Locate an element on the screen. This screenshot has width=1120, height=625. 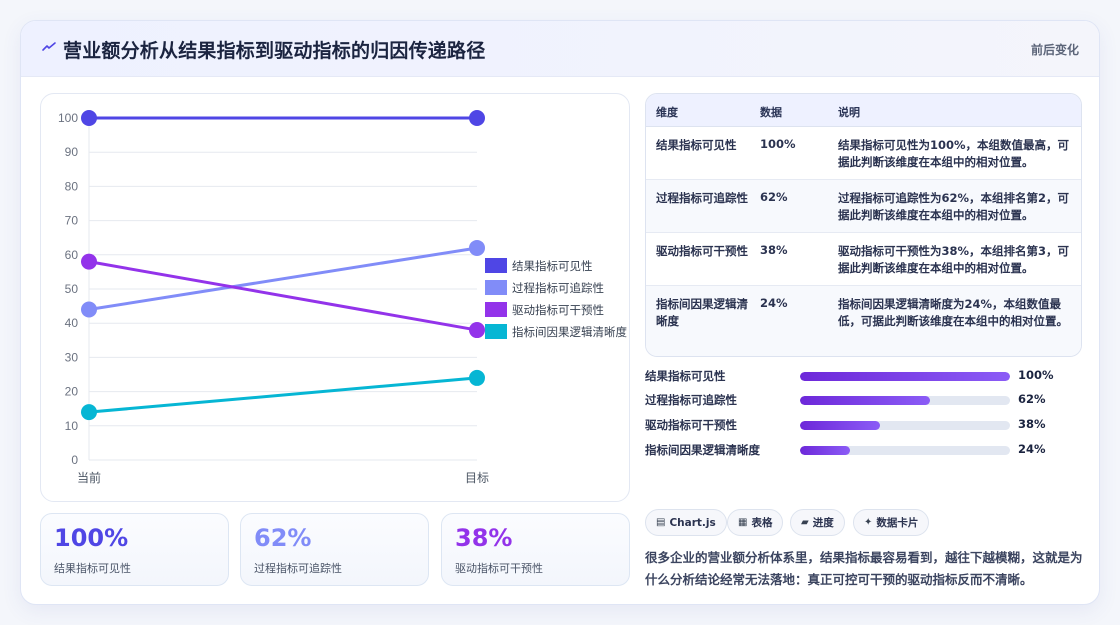
stat-value: 62% is located at coordinates (283, 538).